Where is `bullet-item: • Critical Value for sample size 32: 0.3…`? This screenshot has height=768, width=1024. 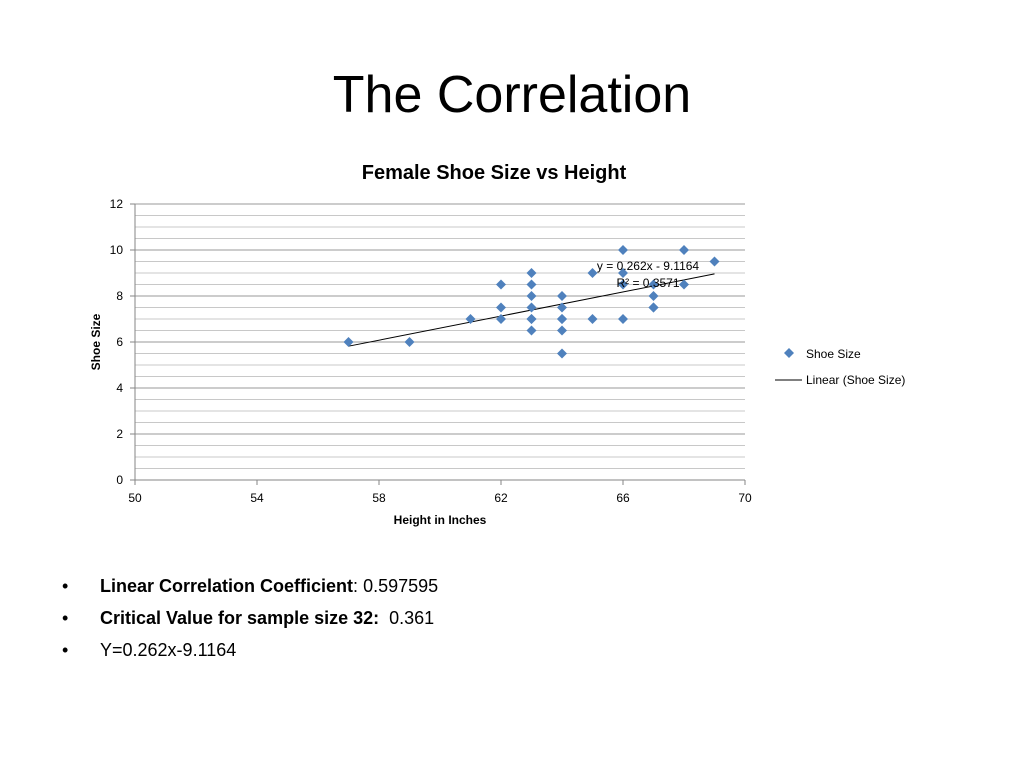
bullet-item: • Critical Value for sample size 32: 0.3… is located at coordinates (250, 620).